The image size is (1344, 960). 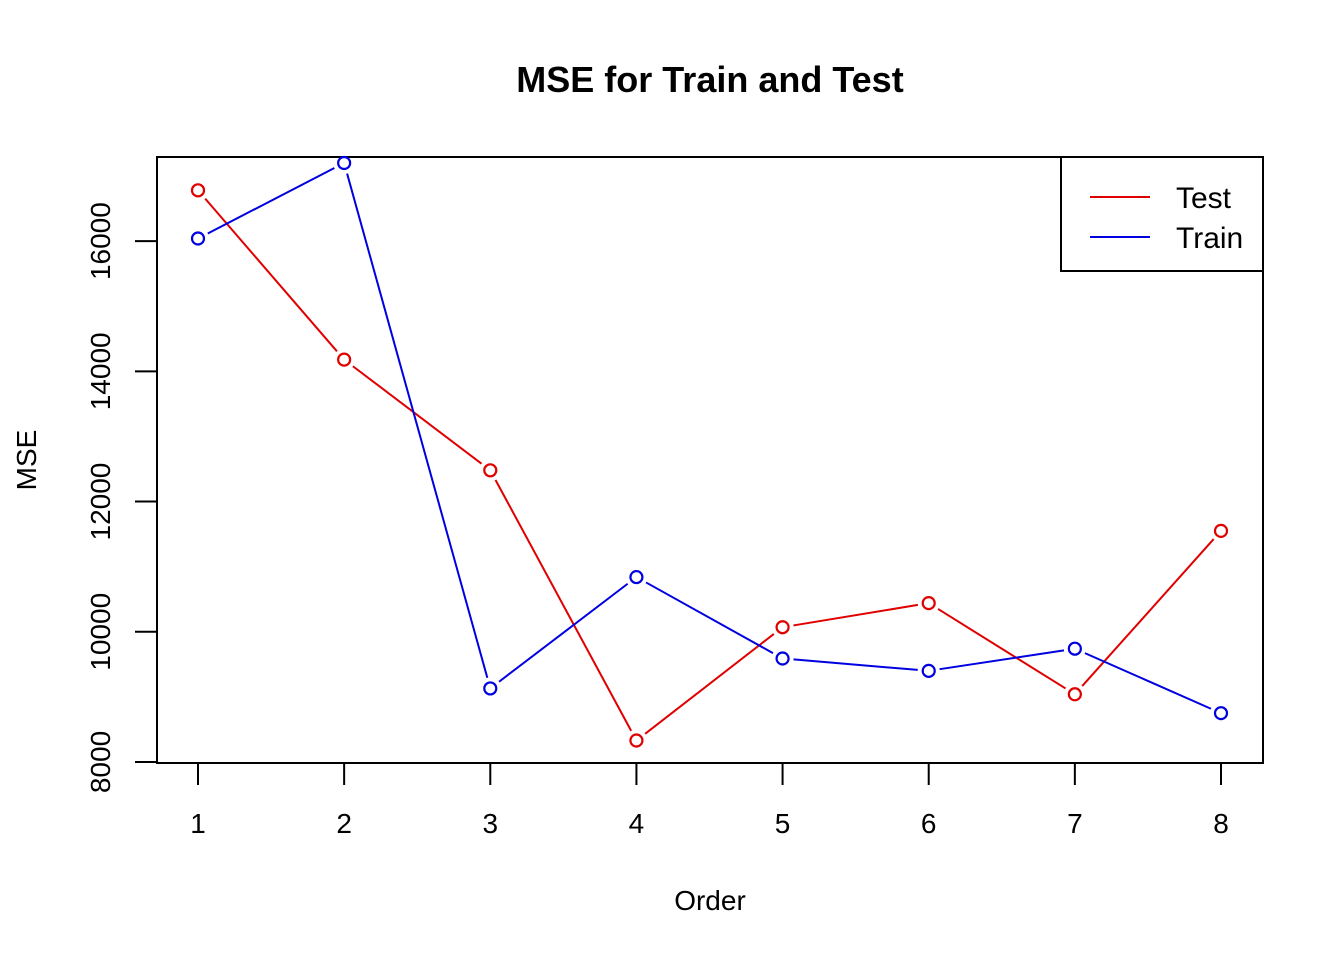 I want to click on x-tick-label: 7, so click(x=1075, y=823).